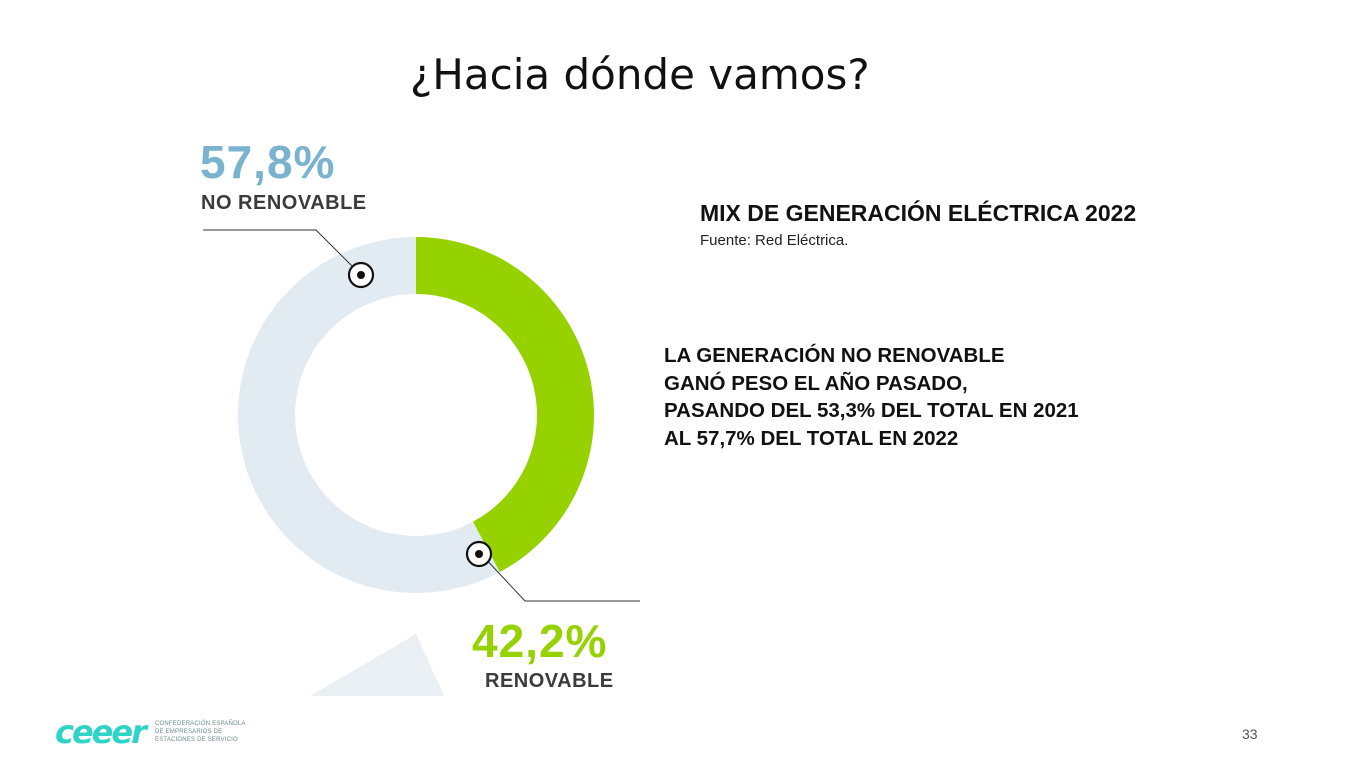  I want to click on logo-text: ceeer, so click(102, 732).